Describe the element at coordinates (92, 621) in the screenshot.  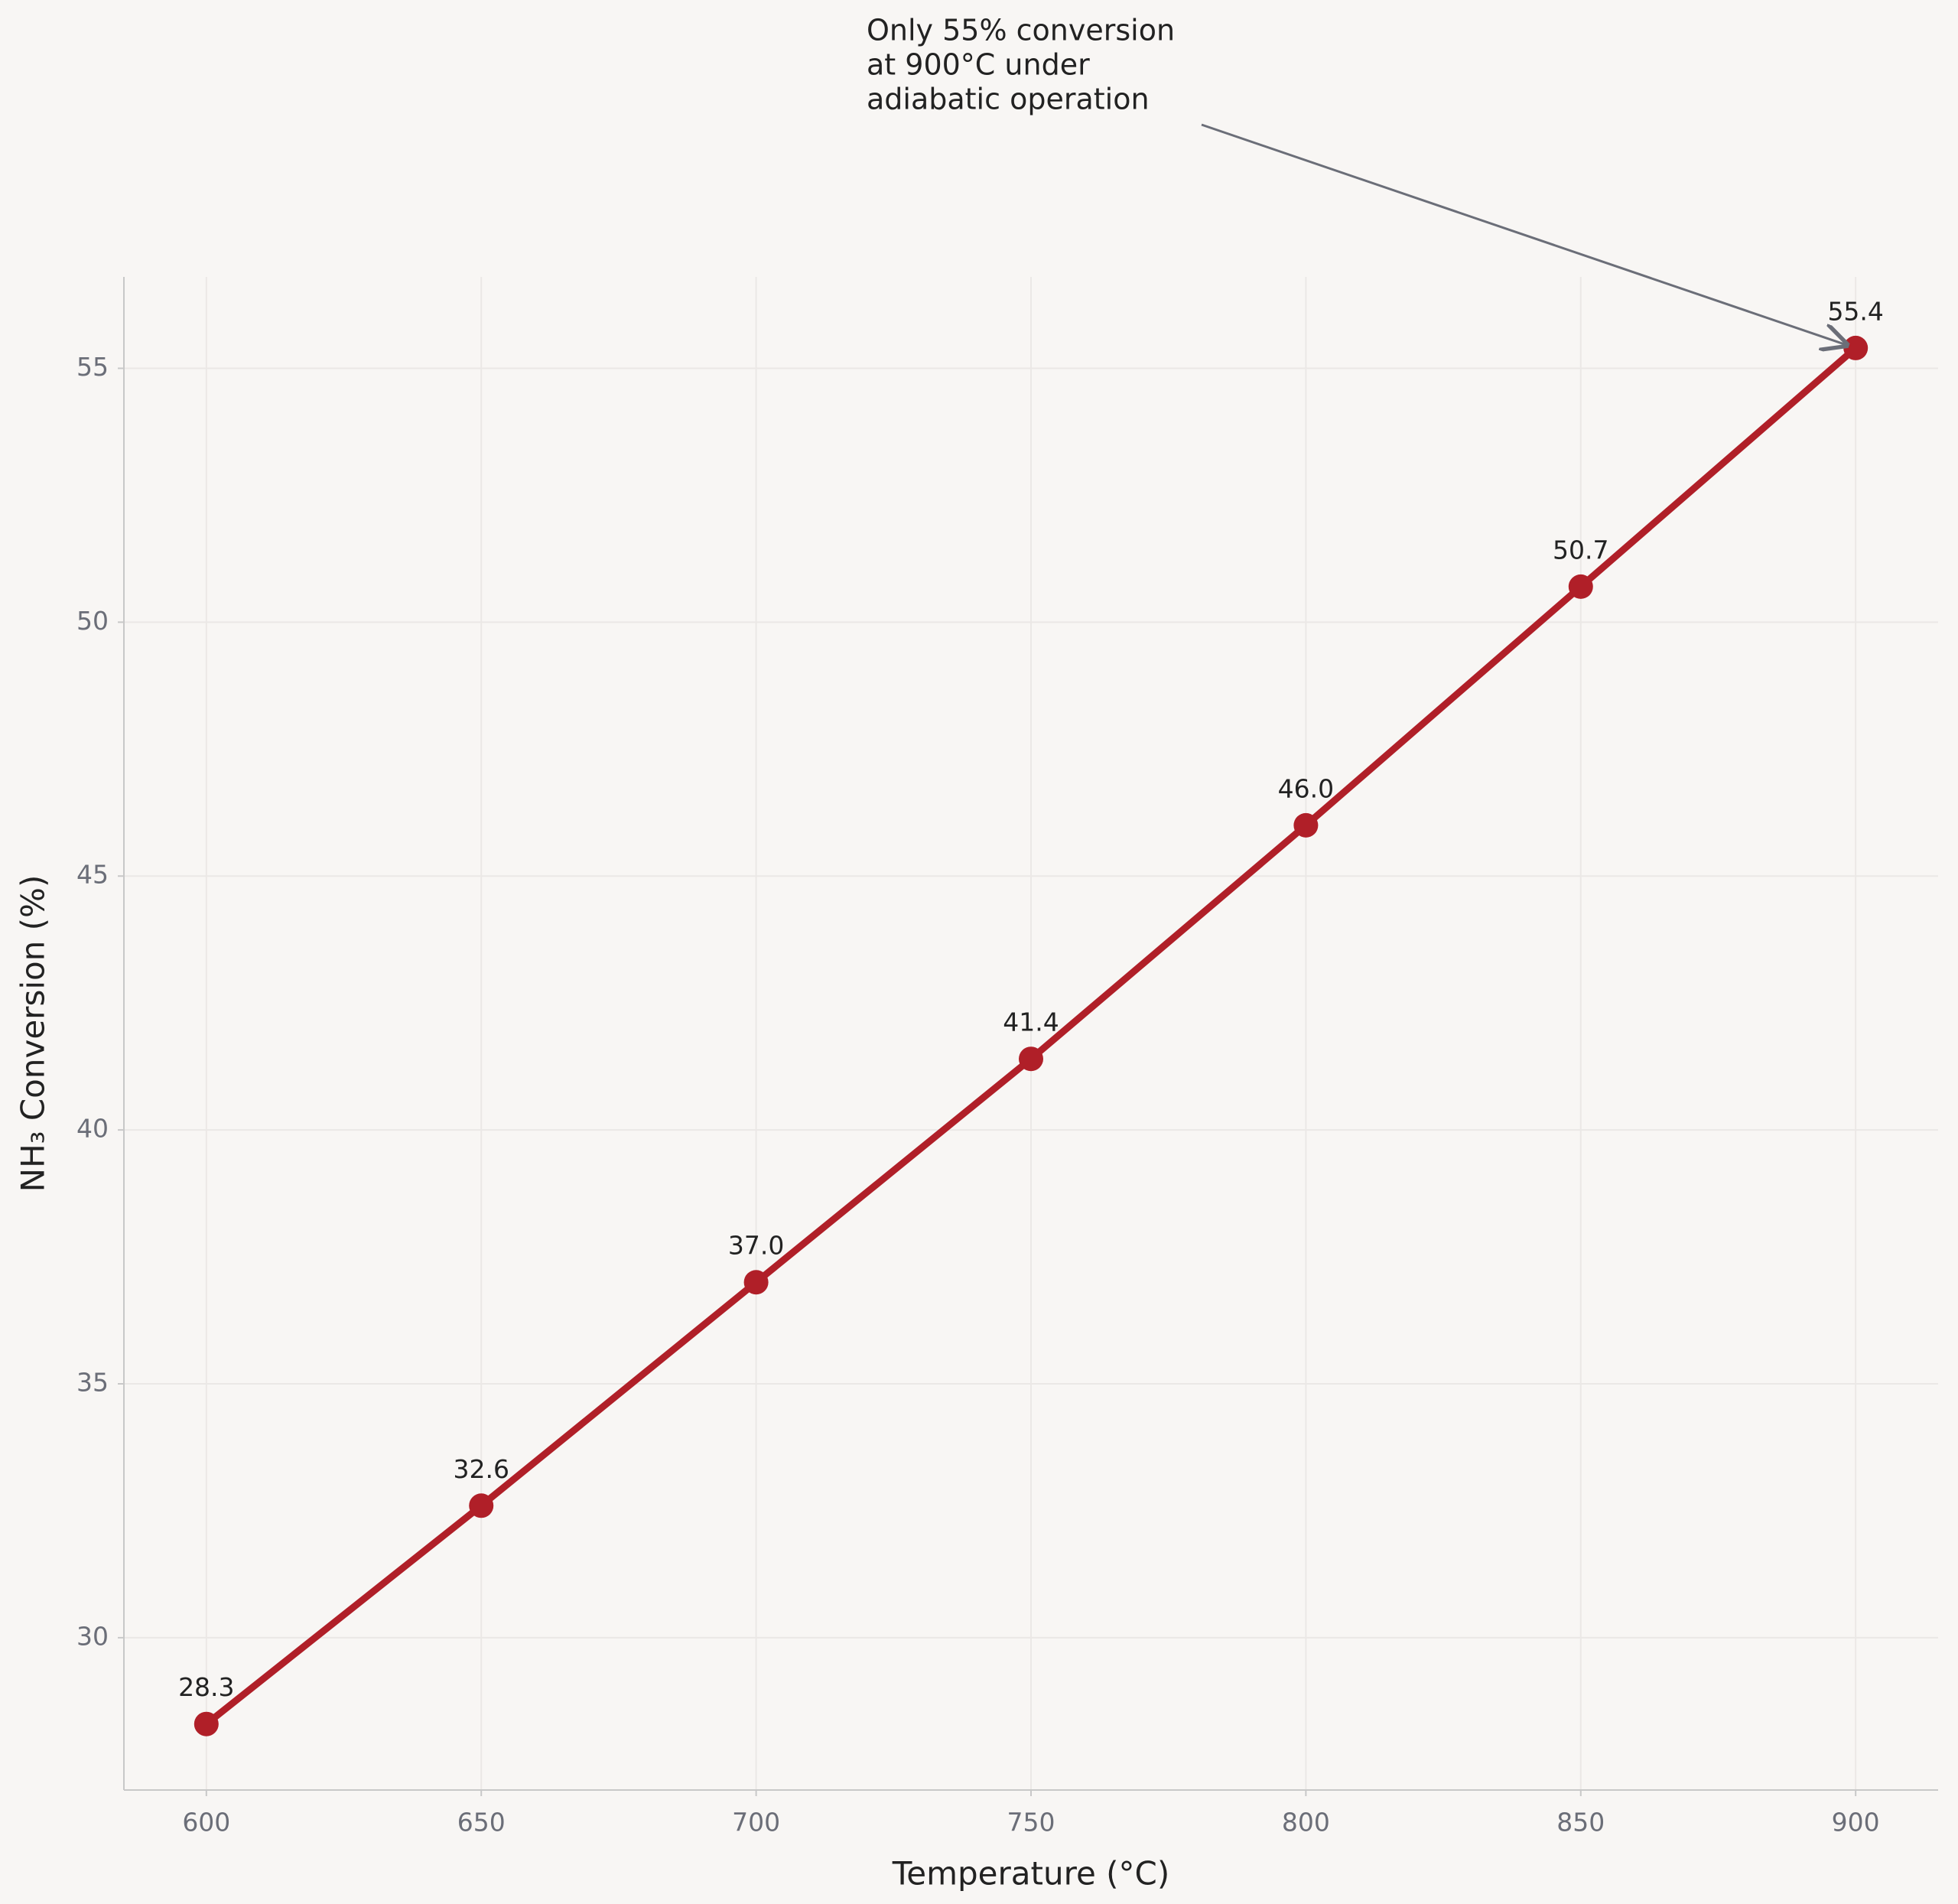
I see `y-tick-label: 50` at that location.